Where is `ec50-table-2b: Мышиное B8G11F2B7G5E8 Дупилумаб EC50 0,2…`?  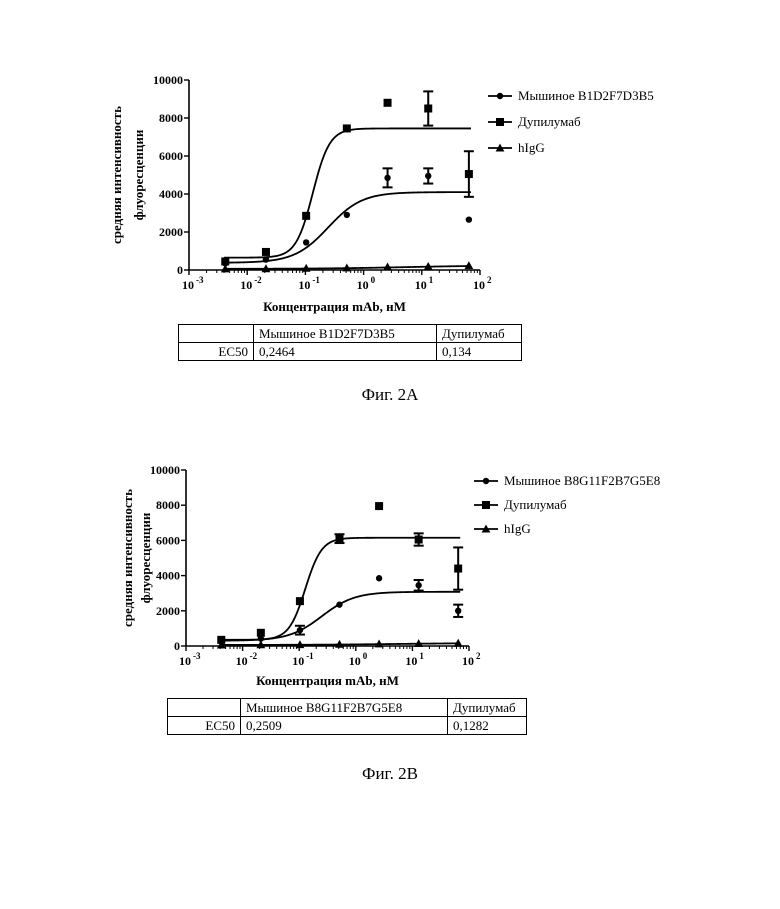 ec50-table-2b: Мышиное B8G11F2B7G5E8 Дупилумаб EC50 0,2… is located at coordinates (347, 716).